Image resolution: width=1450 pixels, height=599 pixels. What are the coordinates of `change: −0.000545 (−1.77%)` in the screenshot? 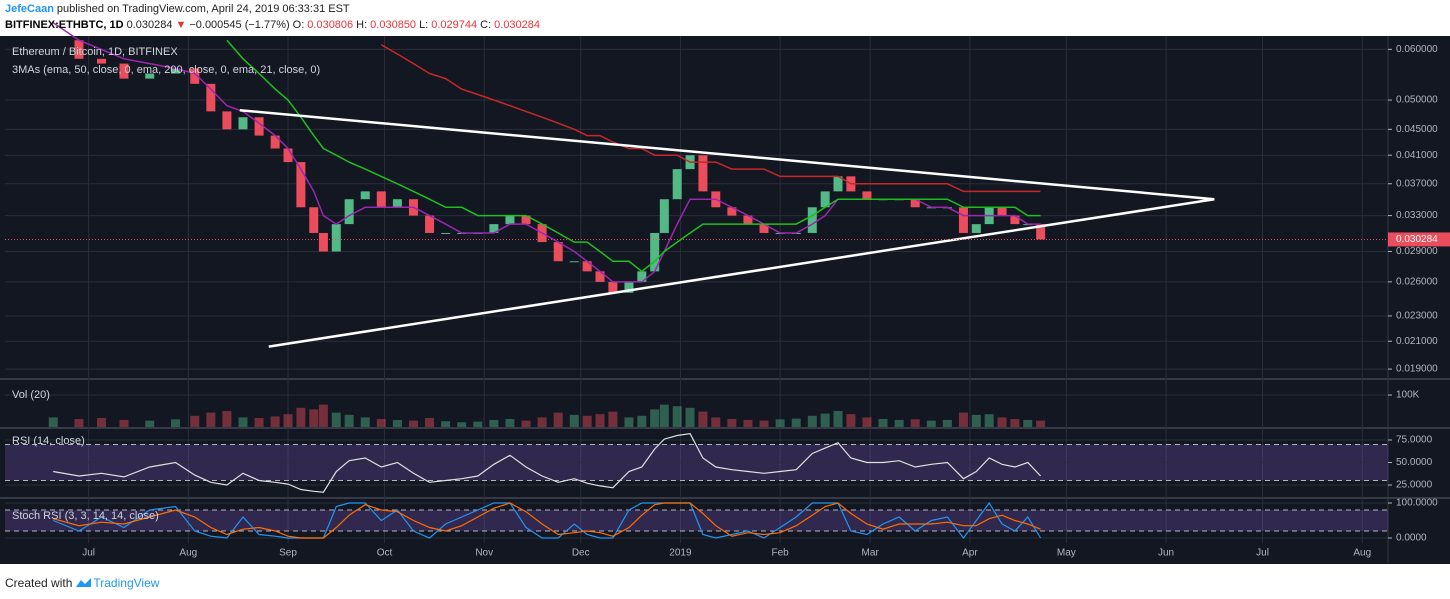 It's located at (239, 25).